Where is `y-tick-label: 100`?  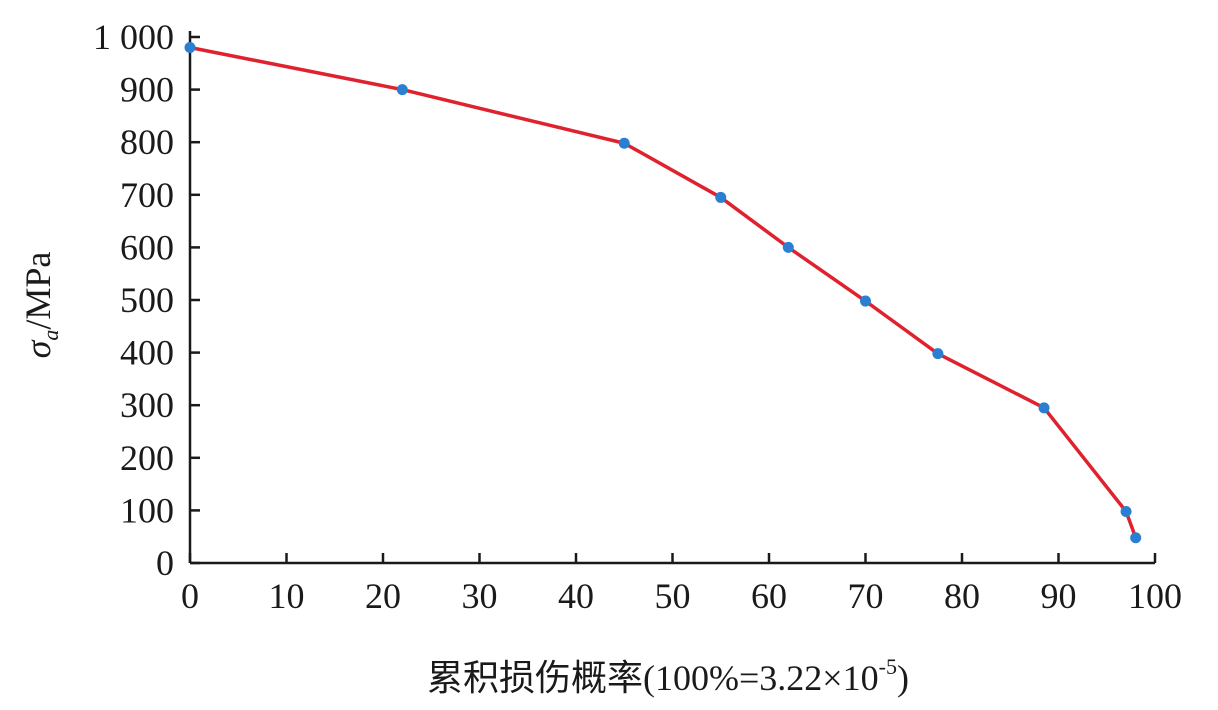 y-tick-label: 100 is located at coordinates (147, 510).